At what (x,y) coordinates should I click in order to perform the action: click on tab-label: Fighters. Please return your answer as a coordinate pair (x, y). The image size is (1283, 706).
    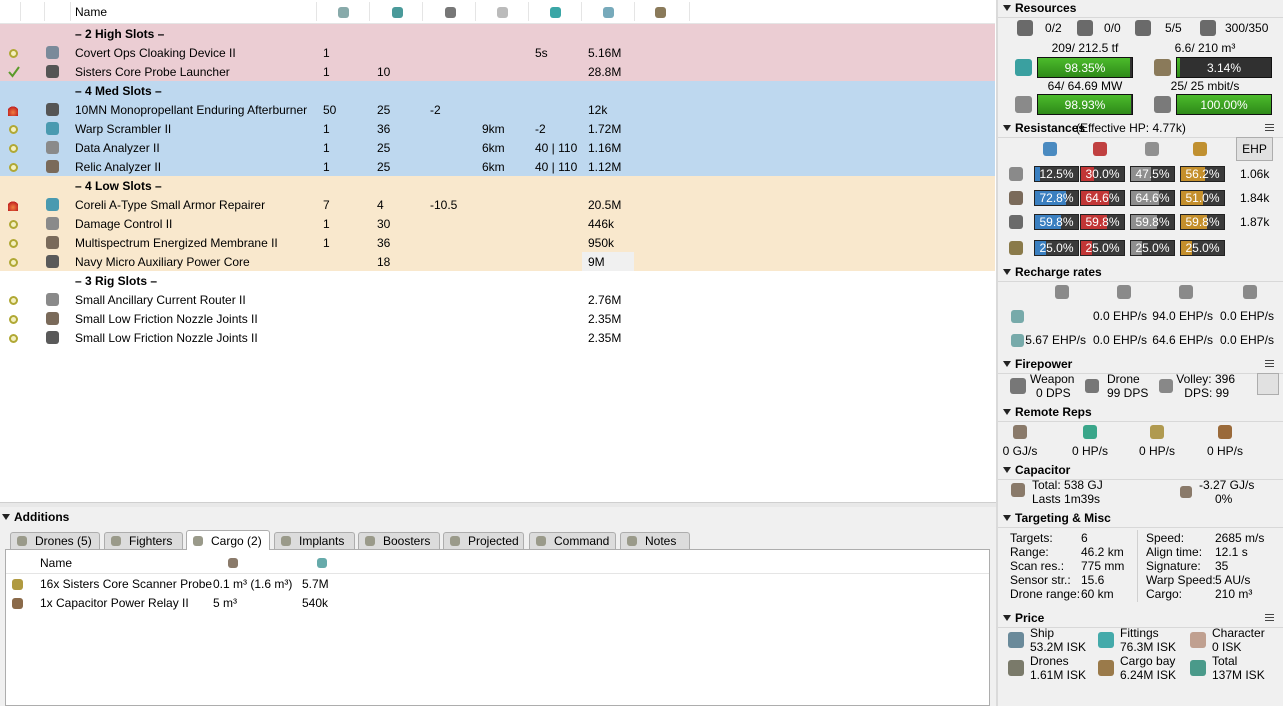
    Looking at the image, I should click on (151, 541).